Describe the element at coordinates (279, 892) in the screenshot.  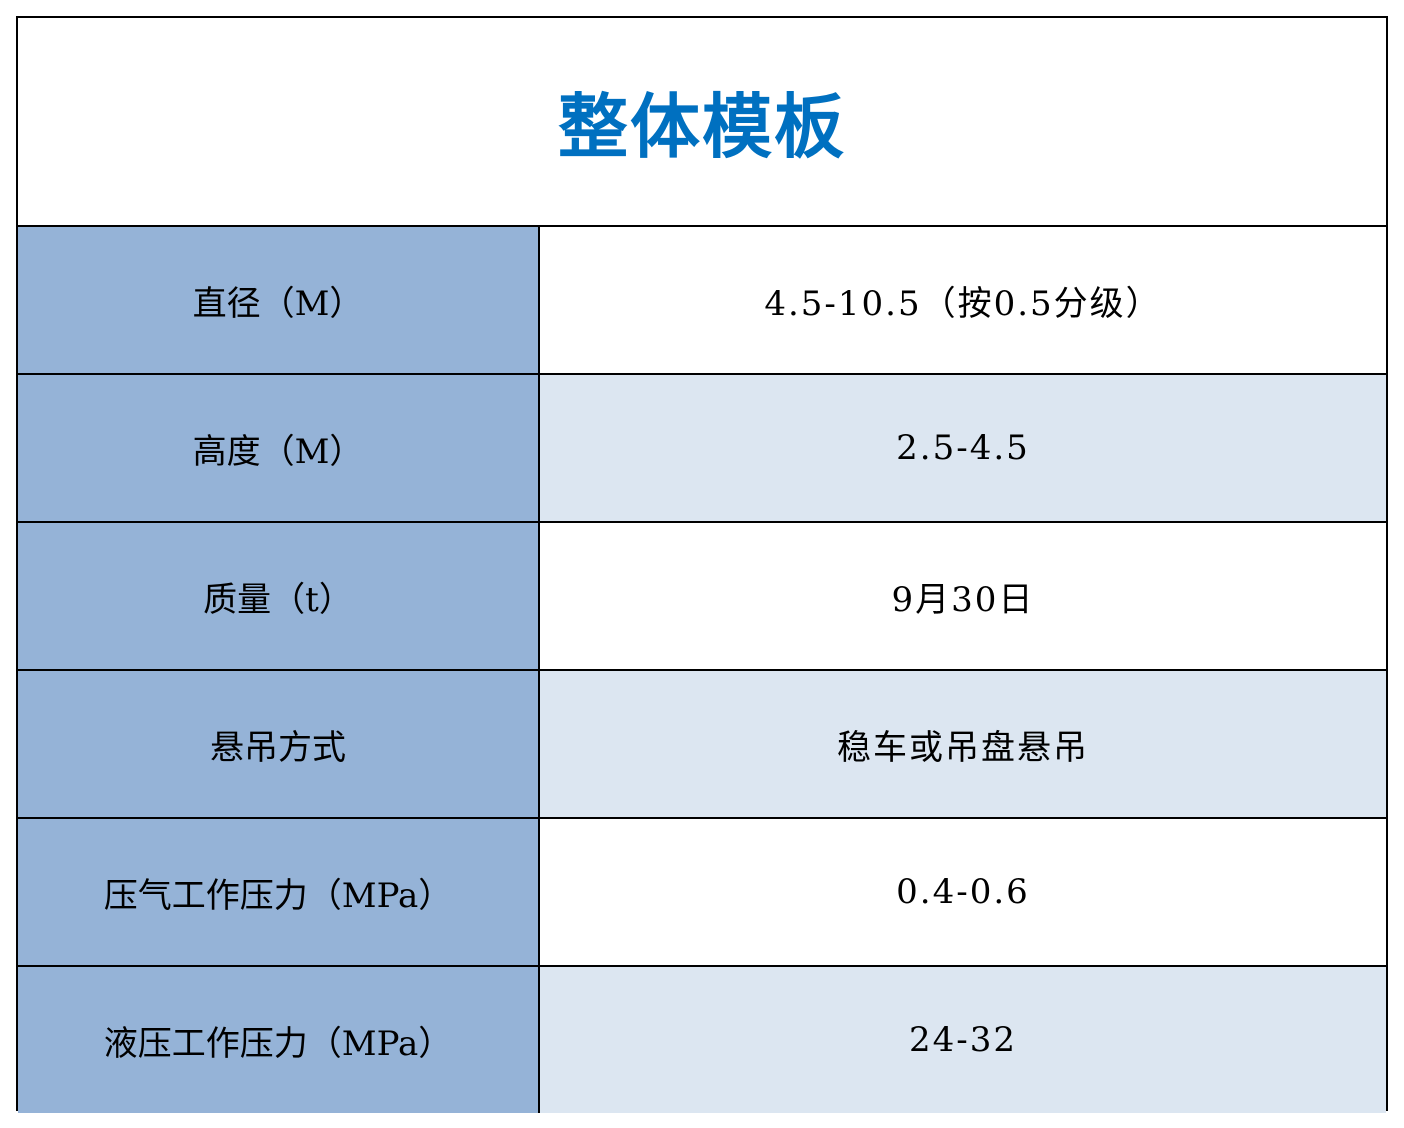
I see `row-label: 压气工作压力（MPa）` at that location.